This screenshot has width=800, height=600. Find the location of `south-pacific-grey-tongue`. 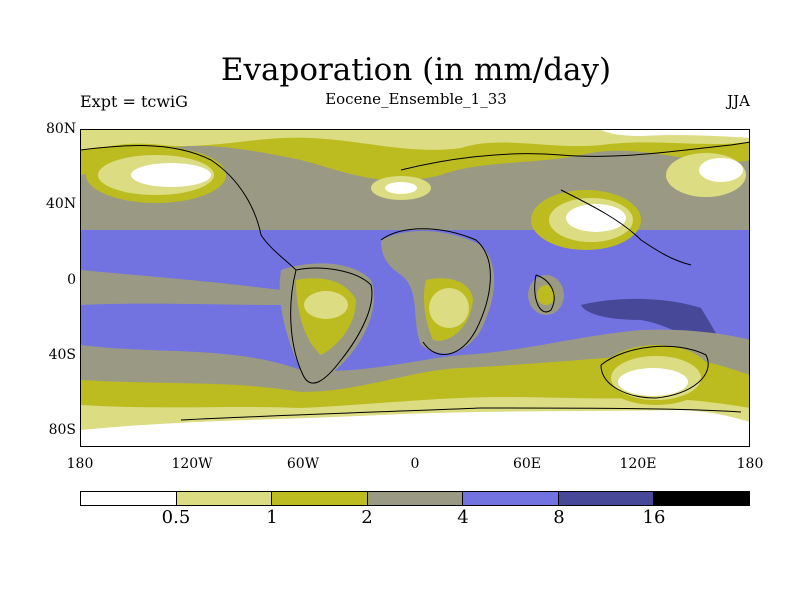

south-pacific-grey-tongue is located at coordinates (181, 287).